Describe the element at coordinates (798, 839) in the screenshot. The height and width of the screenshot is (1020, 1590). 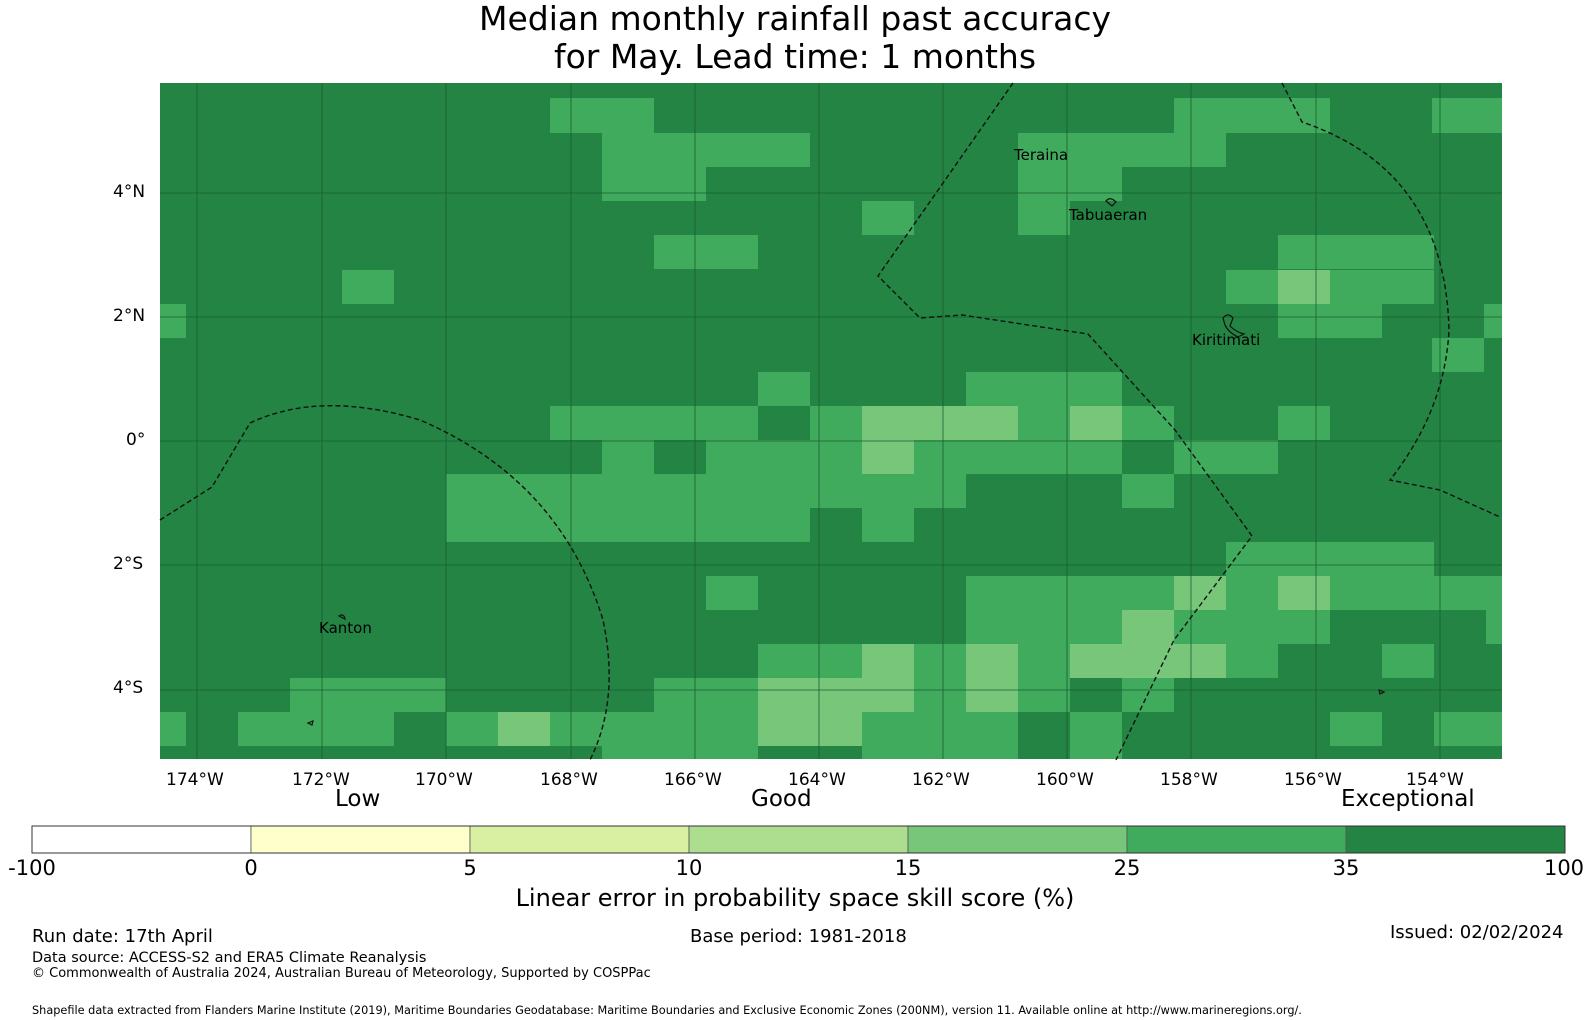
I see `colorbar-frame` at that location.